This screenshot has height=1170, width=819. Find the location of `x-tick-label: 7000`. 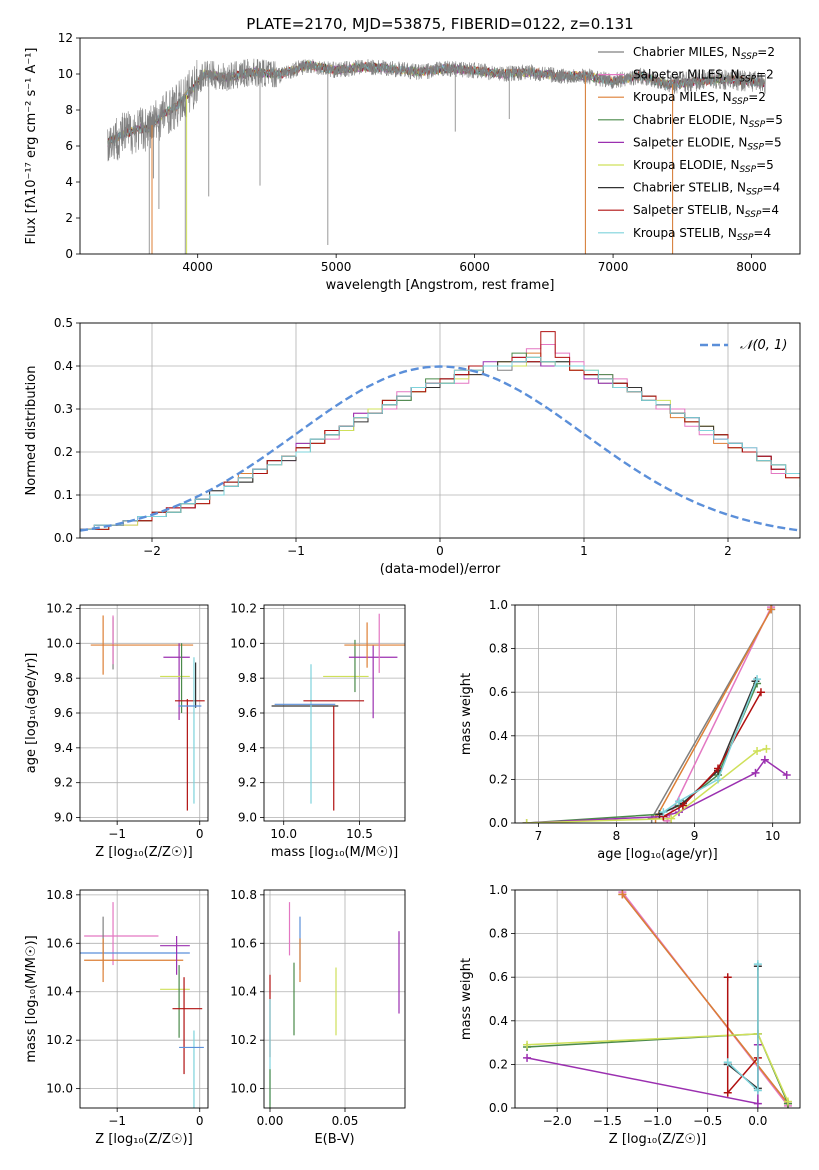

x-tick-label: 7000 is located at coordinates (613, 267).